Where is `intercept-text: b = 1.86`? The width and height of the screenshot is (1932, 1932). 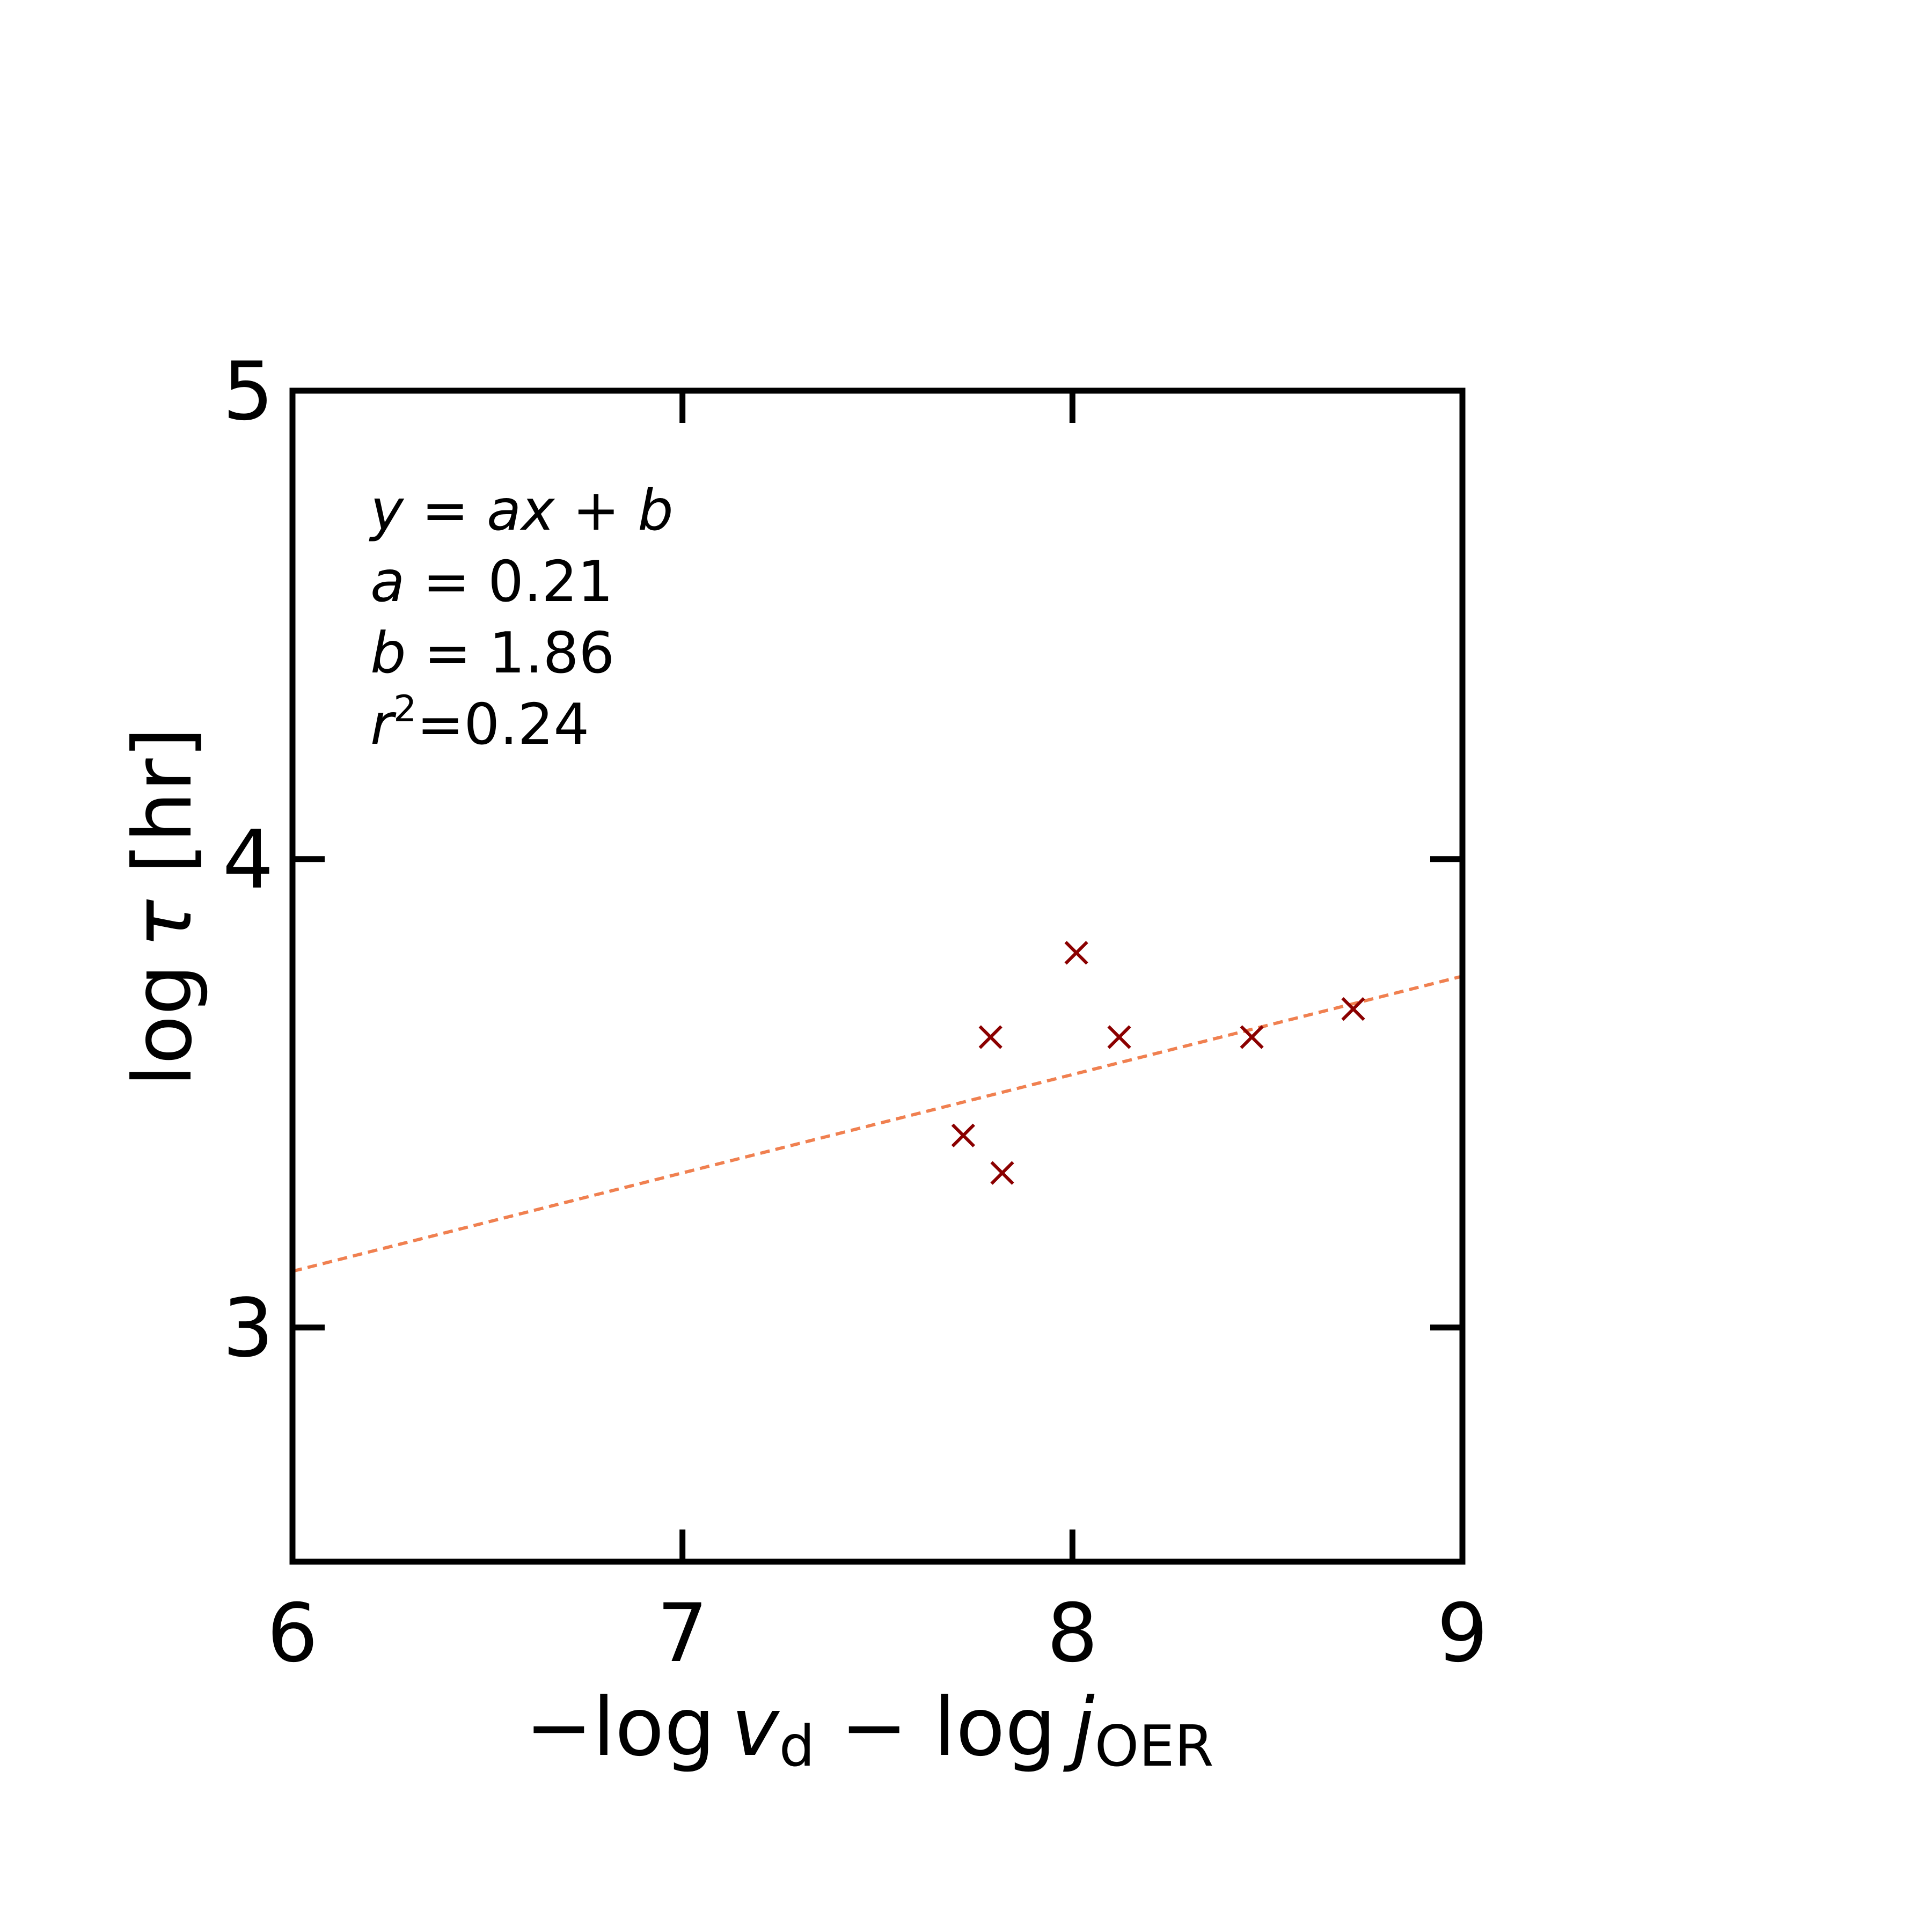
intercept-text: b = 1.86 is located at coordinates (492, 653).